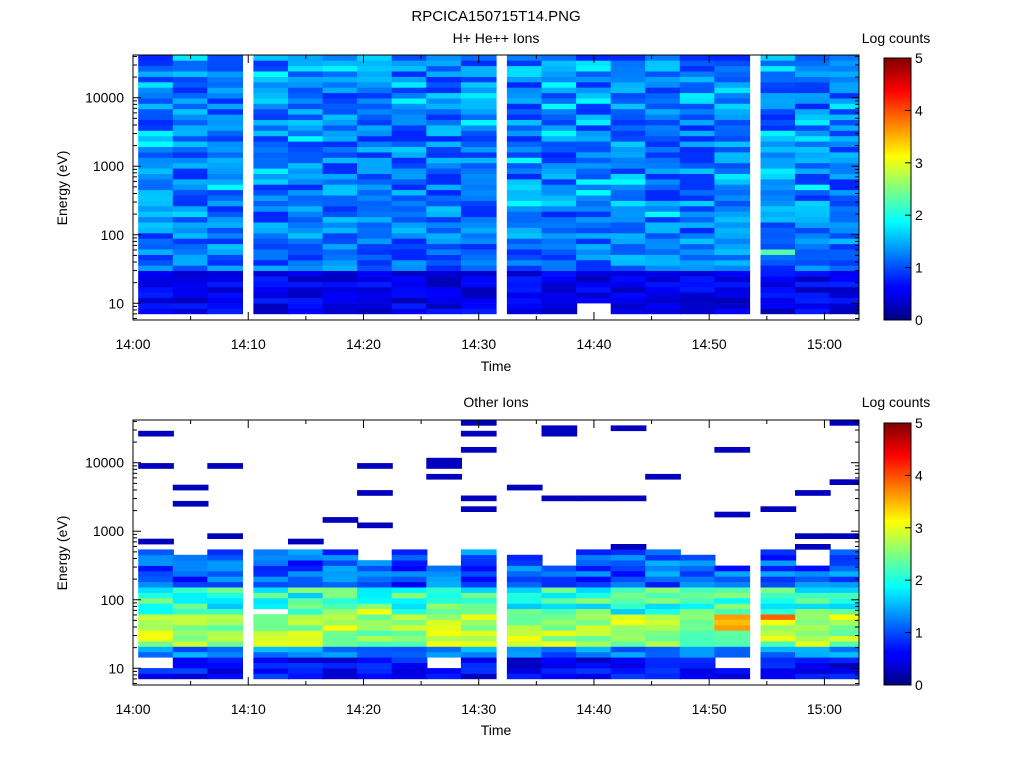 This screenshot has height=768, width=1024. I want to click on x-axis-label: Time, so click(496, 366).